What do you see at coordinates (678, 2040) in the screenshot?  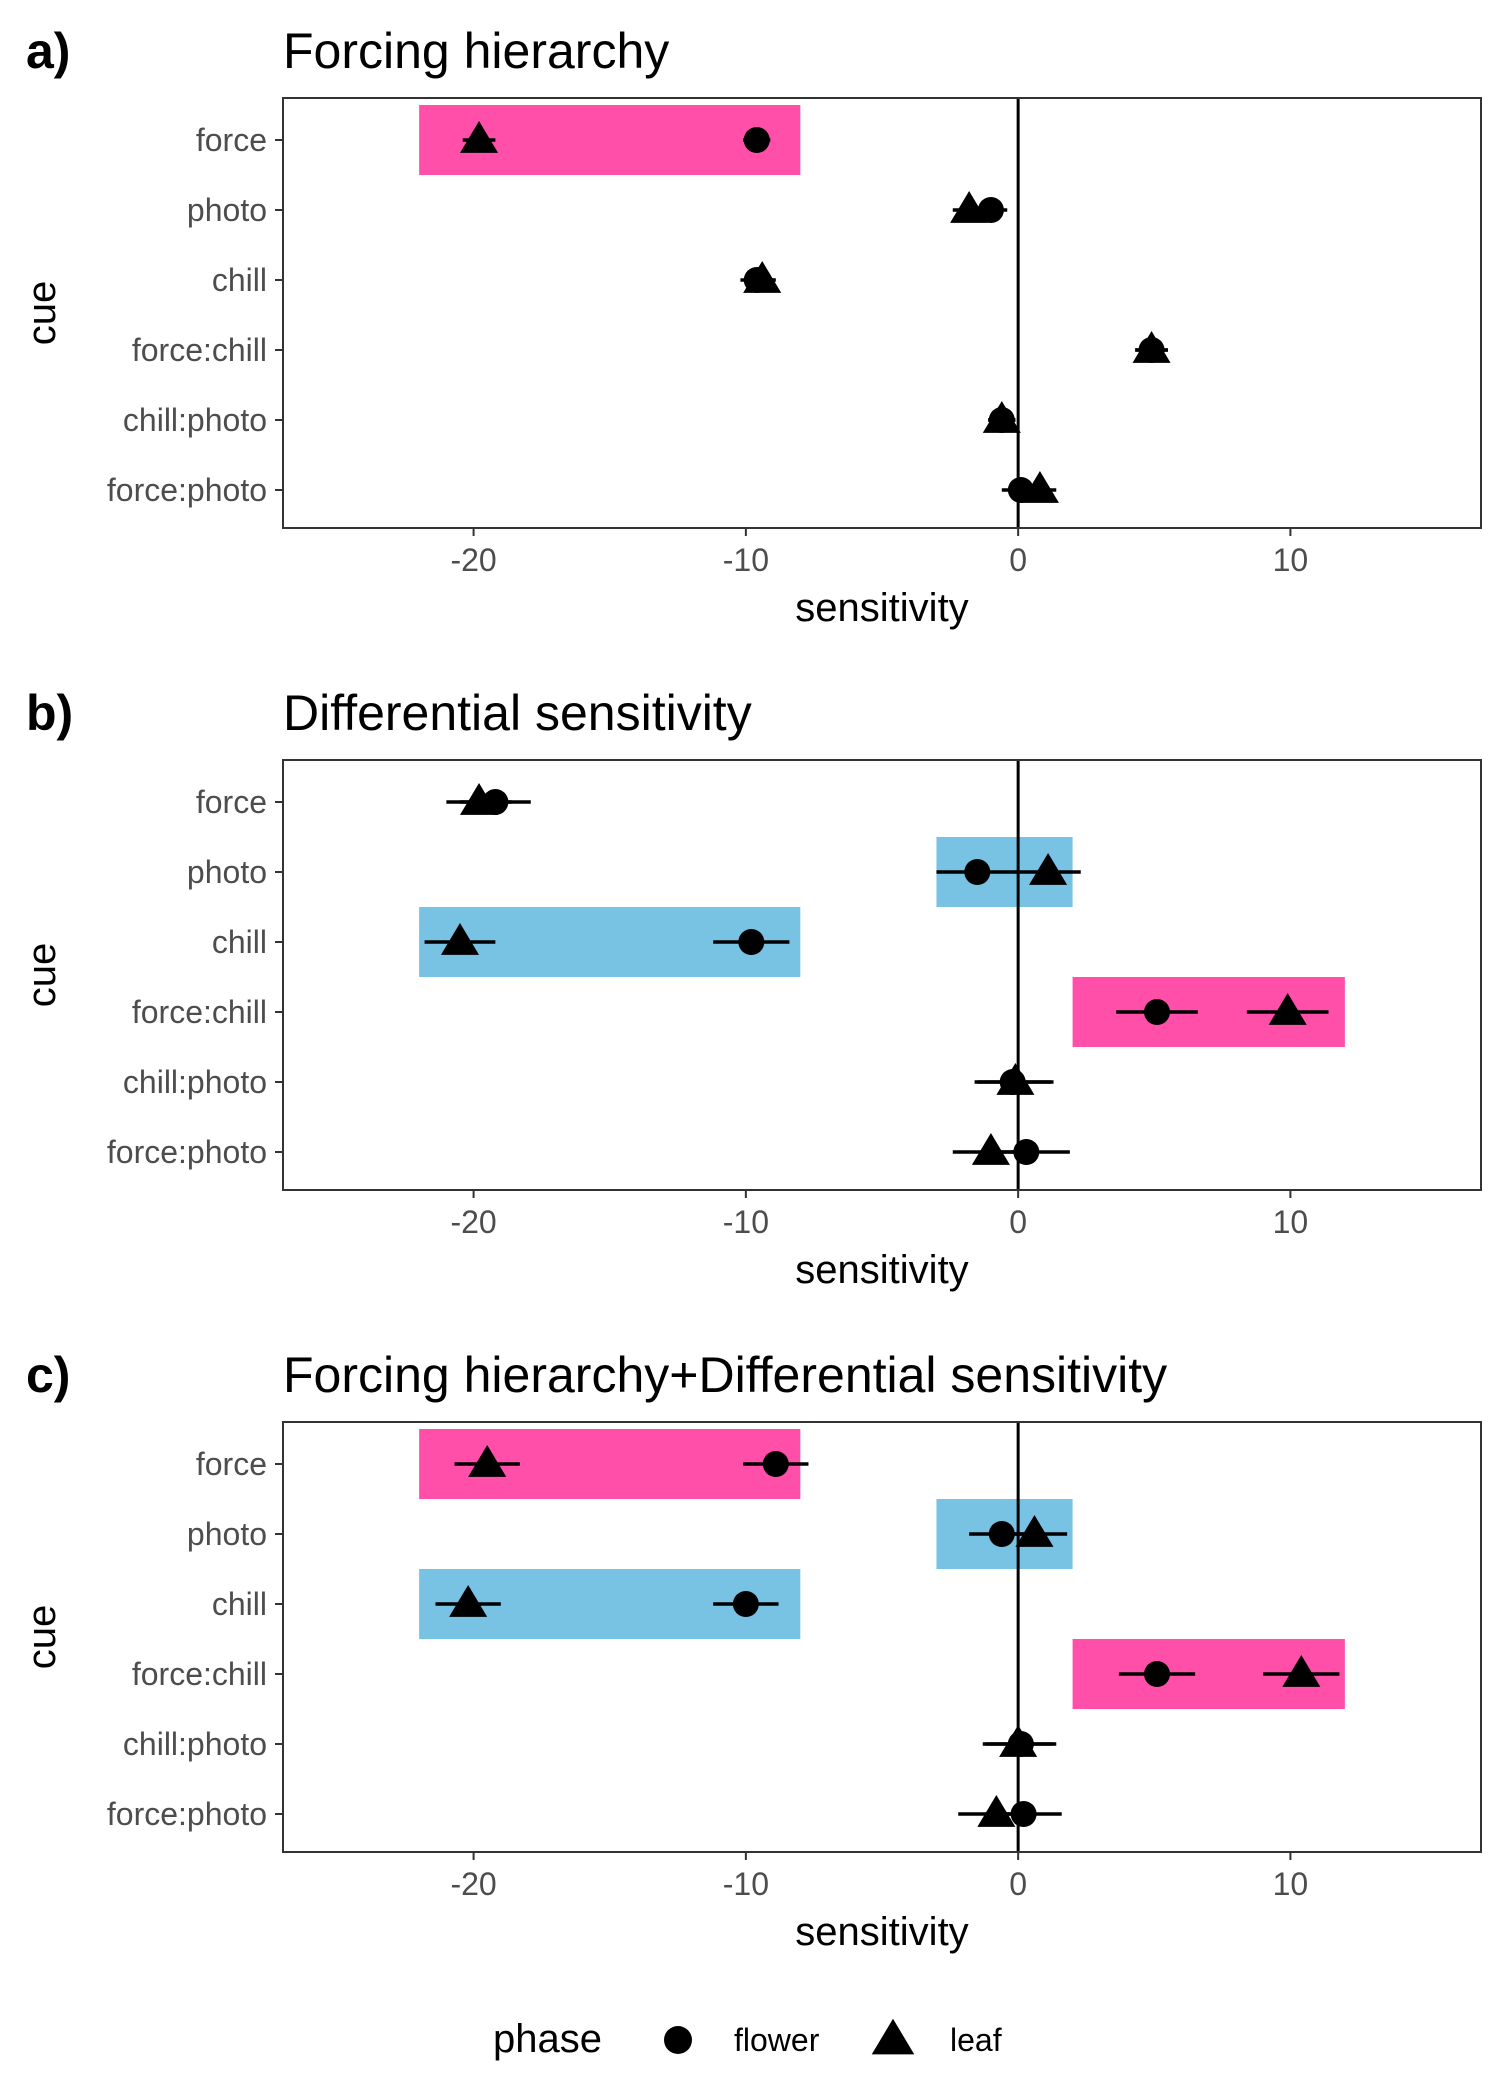 I see `legend-key-flower` at bounding box center [678, 2040].